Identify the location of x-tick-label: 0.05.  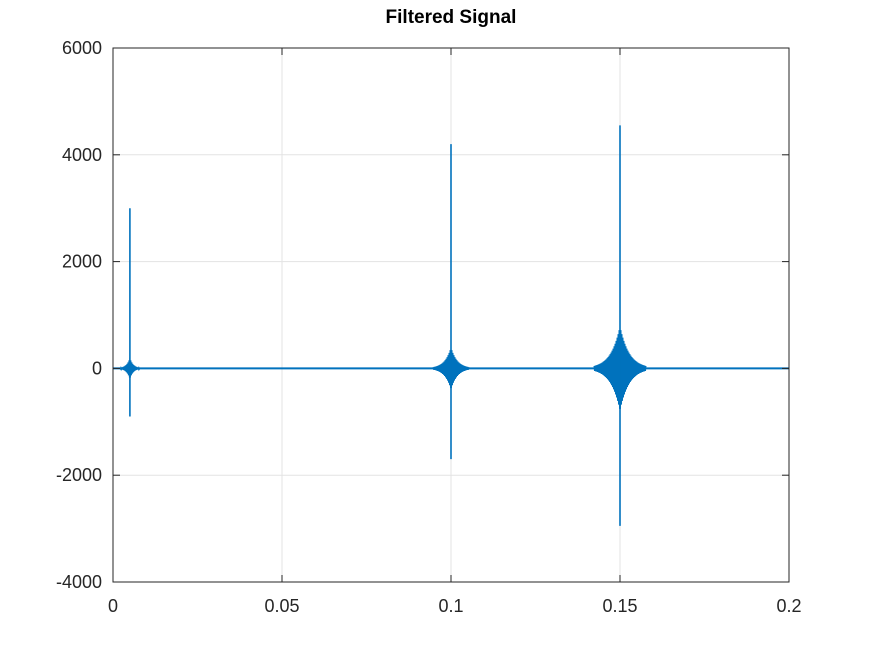
(281, 606).